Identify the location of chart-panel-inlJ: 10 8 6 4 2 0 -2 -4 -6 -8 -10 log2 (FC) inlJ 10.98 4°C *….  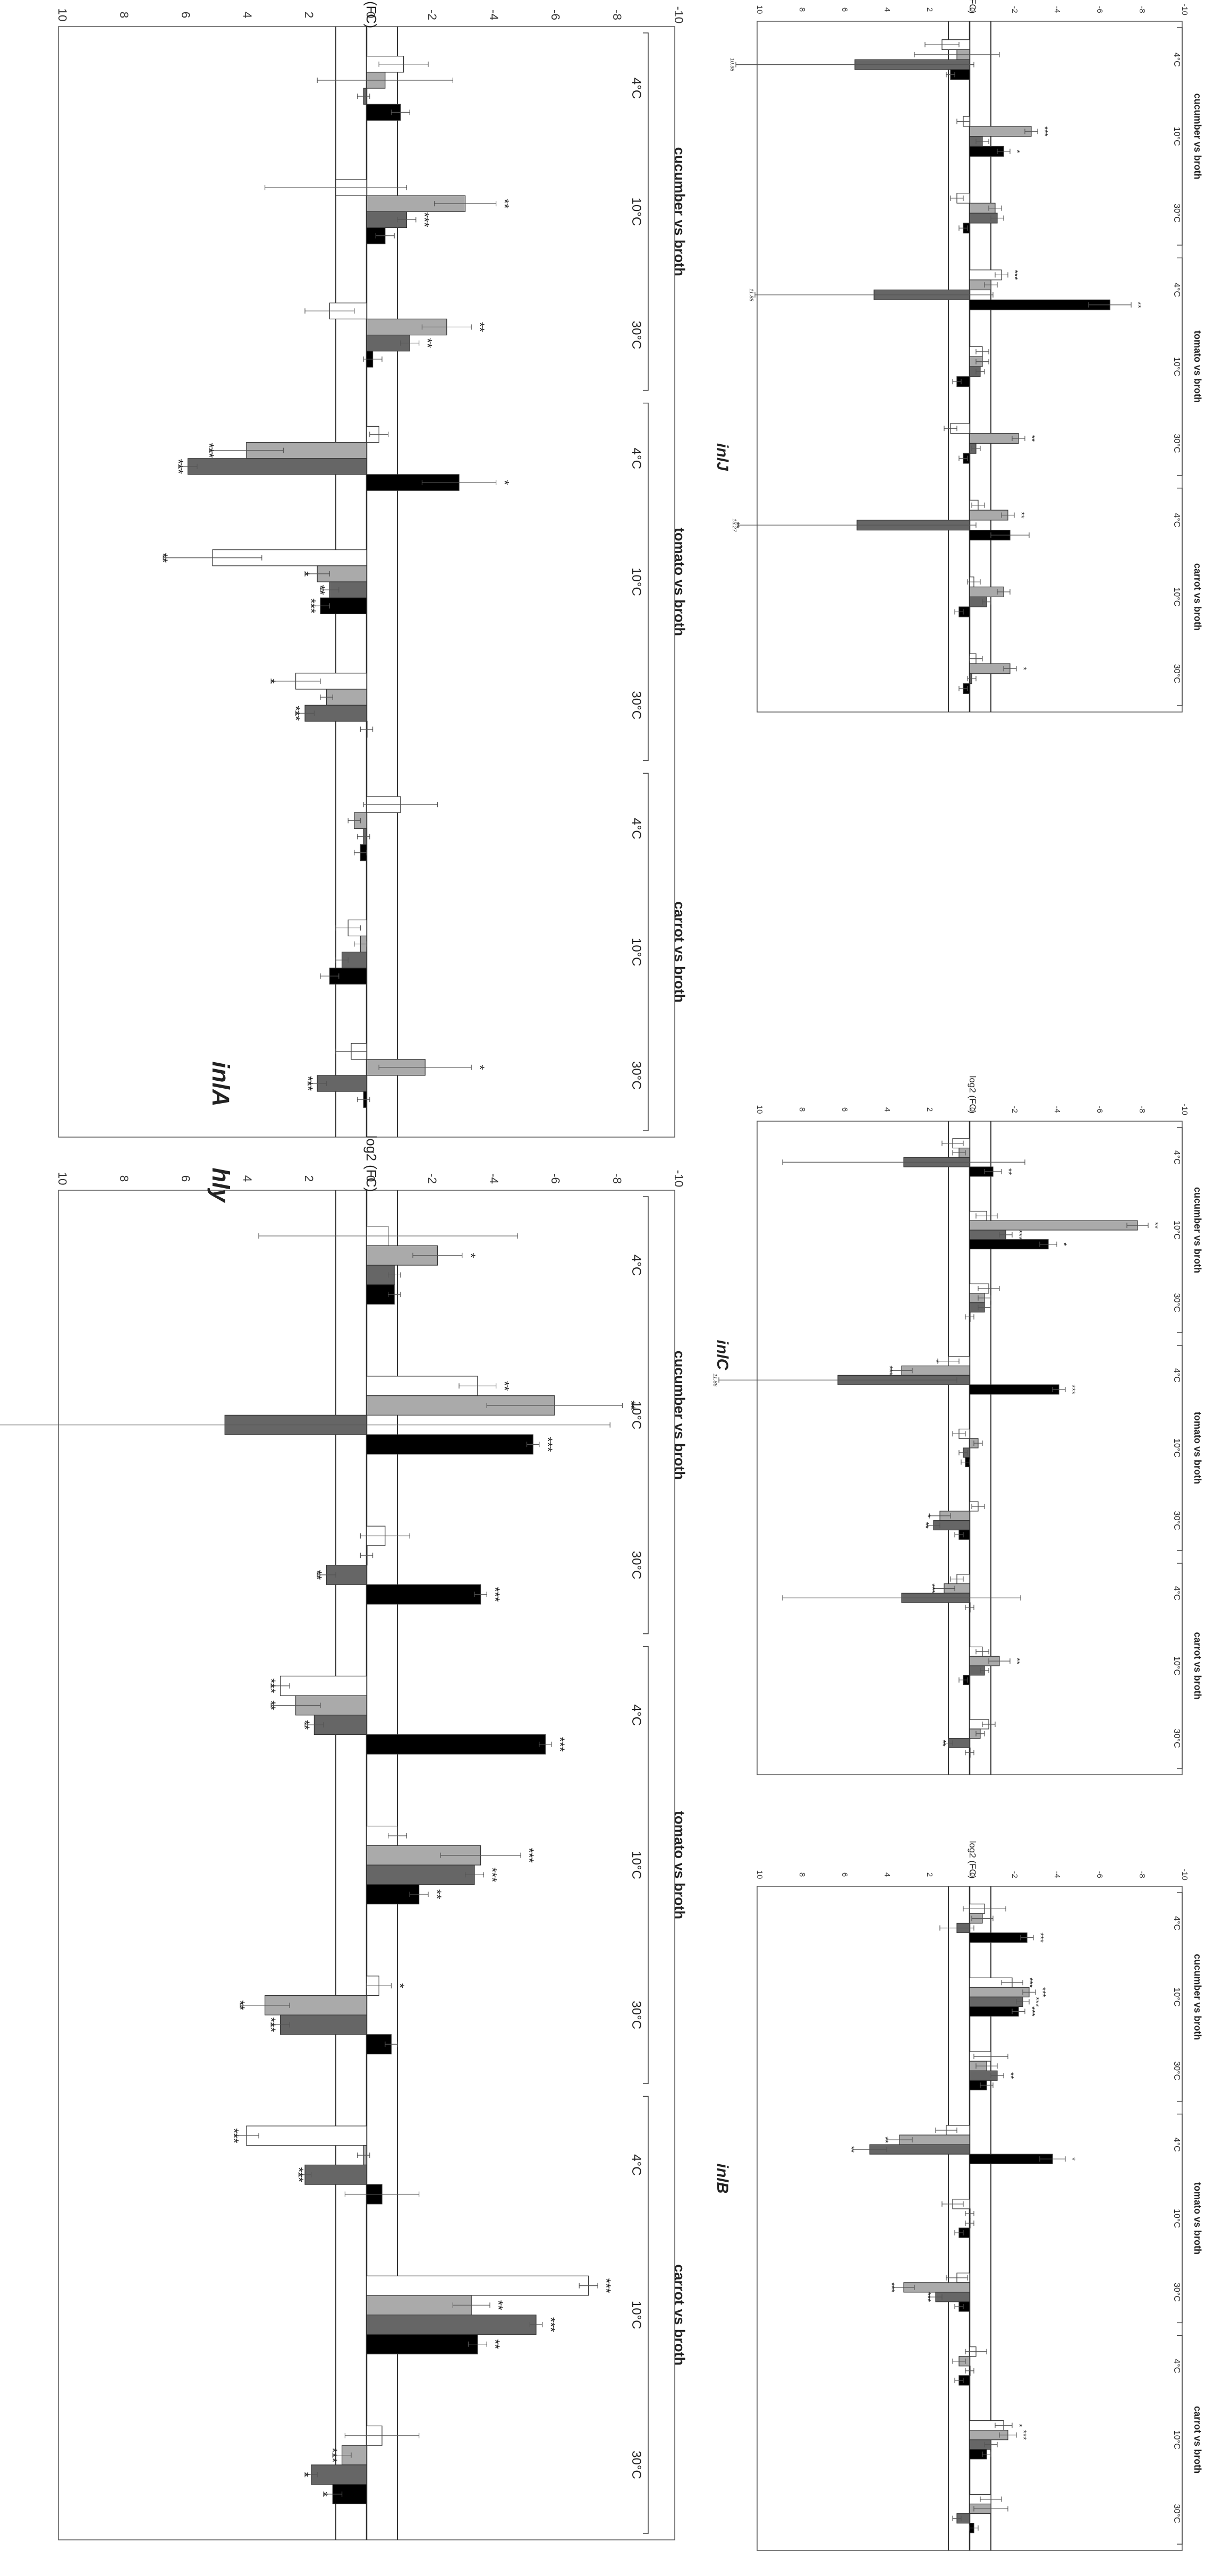
(958, 356).